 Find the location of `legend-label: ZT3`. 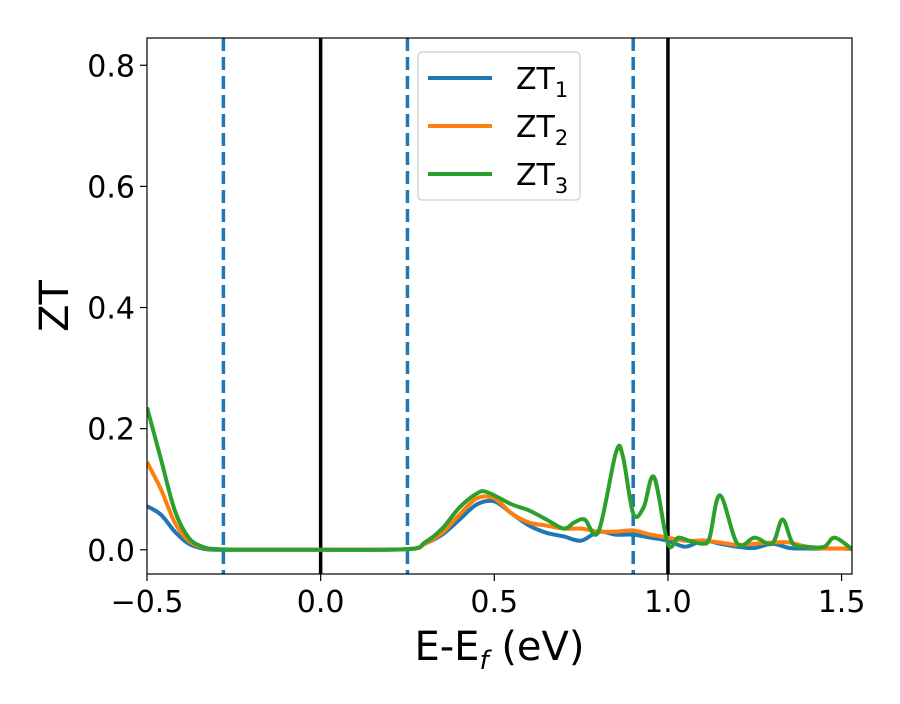

legend-label: ZT3 is located at coordinates (542, 178).